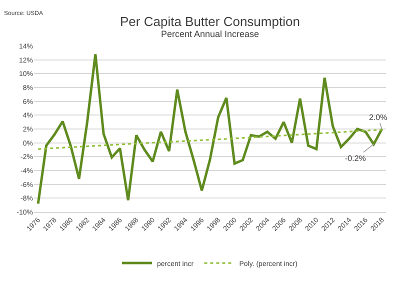  I want to click on annotation: -0.2%, so click(355, 158).